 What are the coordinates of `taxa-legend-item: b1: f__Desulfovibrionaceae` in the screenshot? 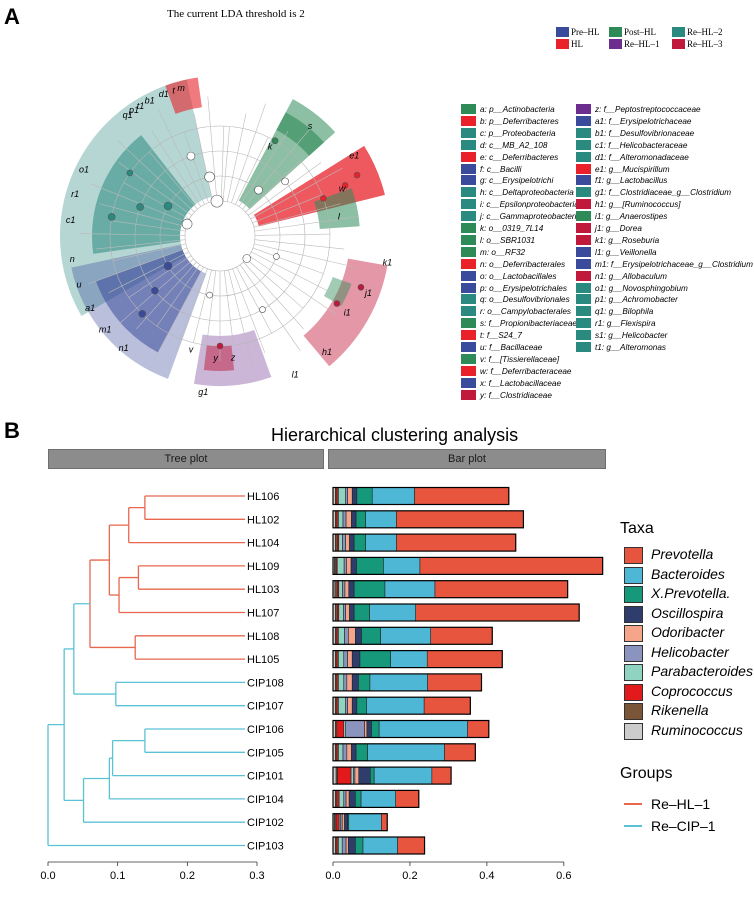 It's located at (635, 133).